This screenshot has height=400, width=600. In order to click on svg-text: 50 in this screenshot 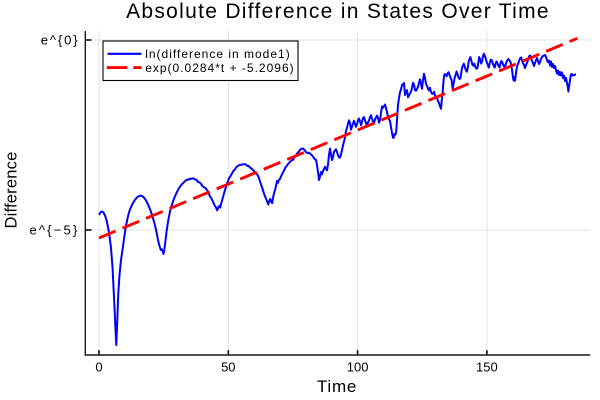, I will do `click(228, 367)`.